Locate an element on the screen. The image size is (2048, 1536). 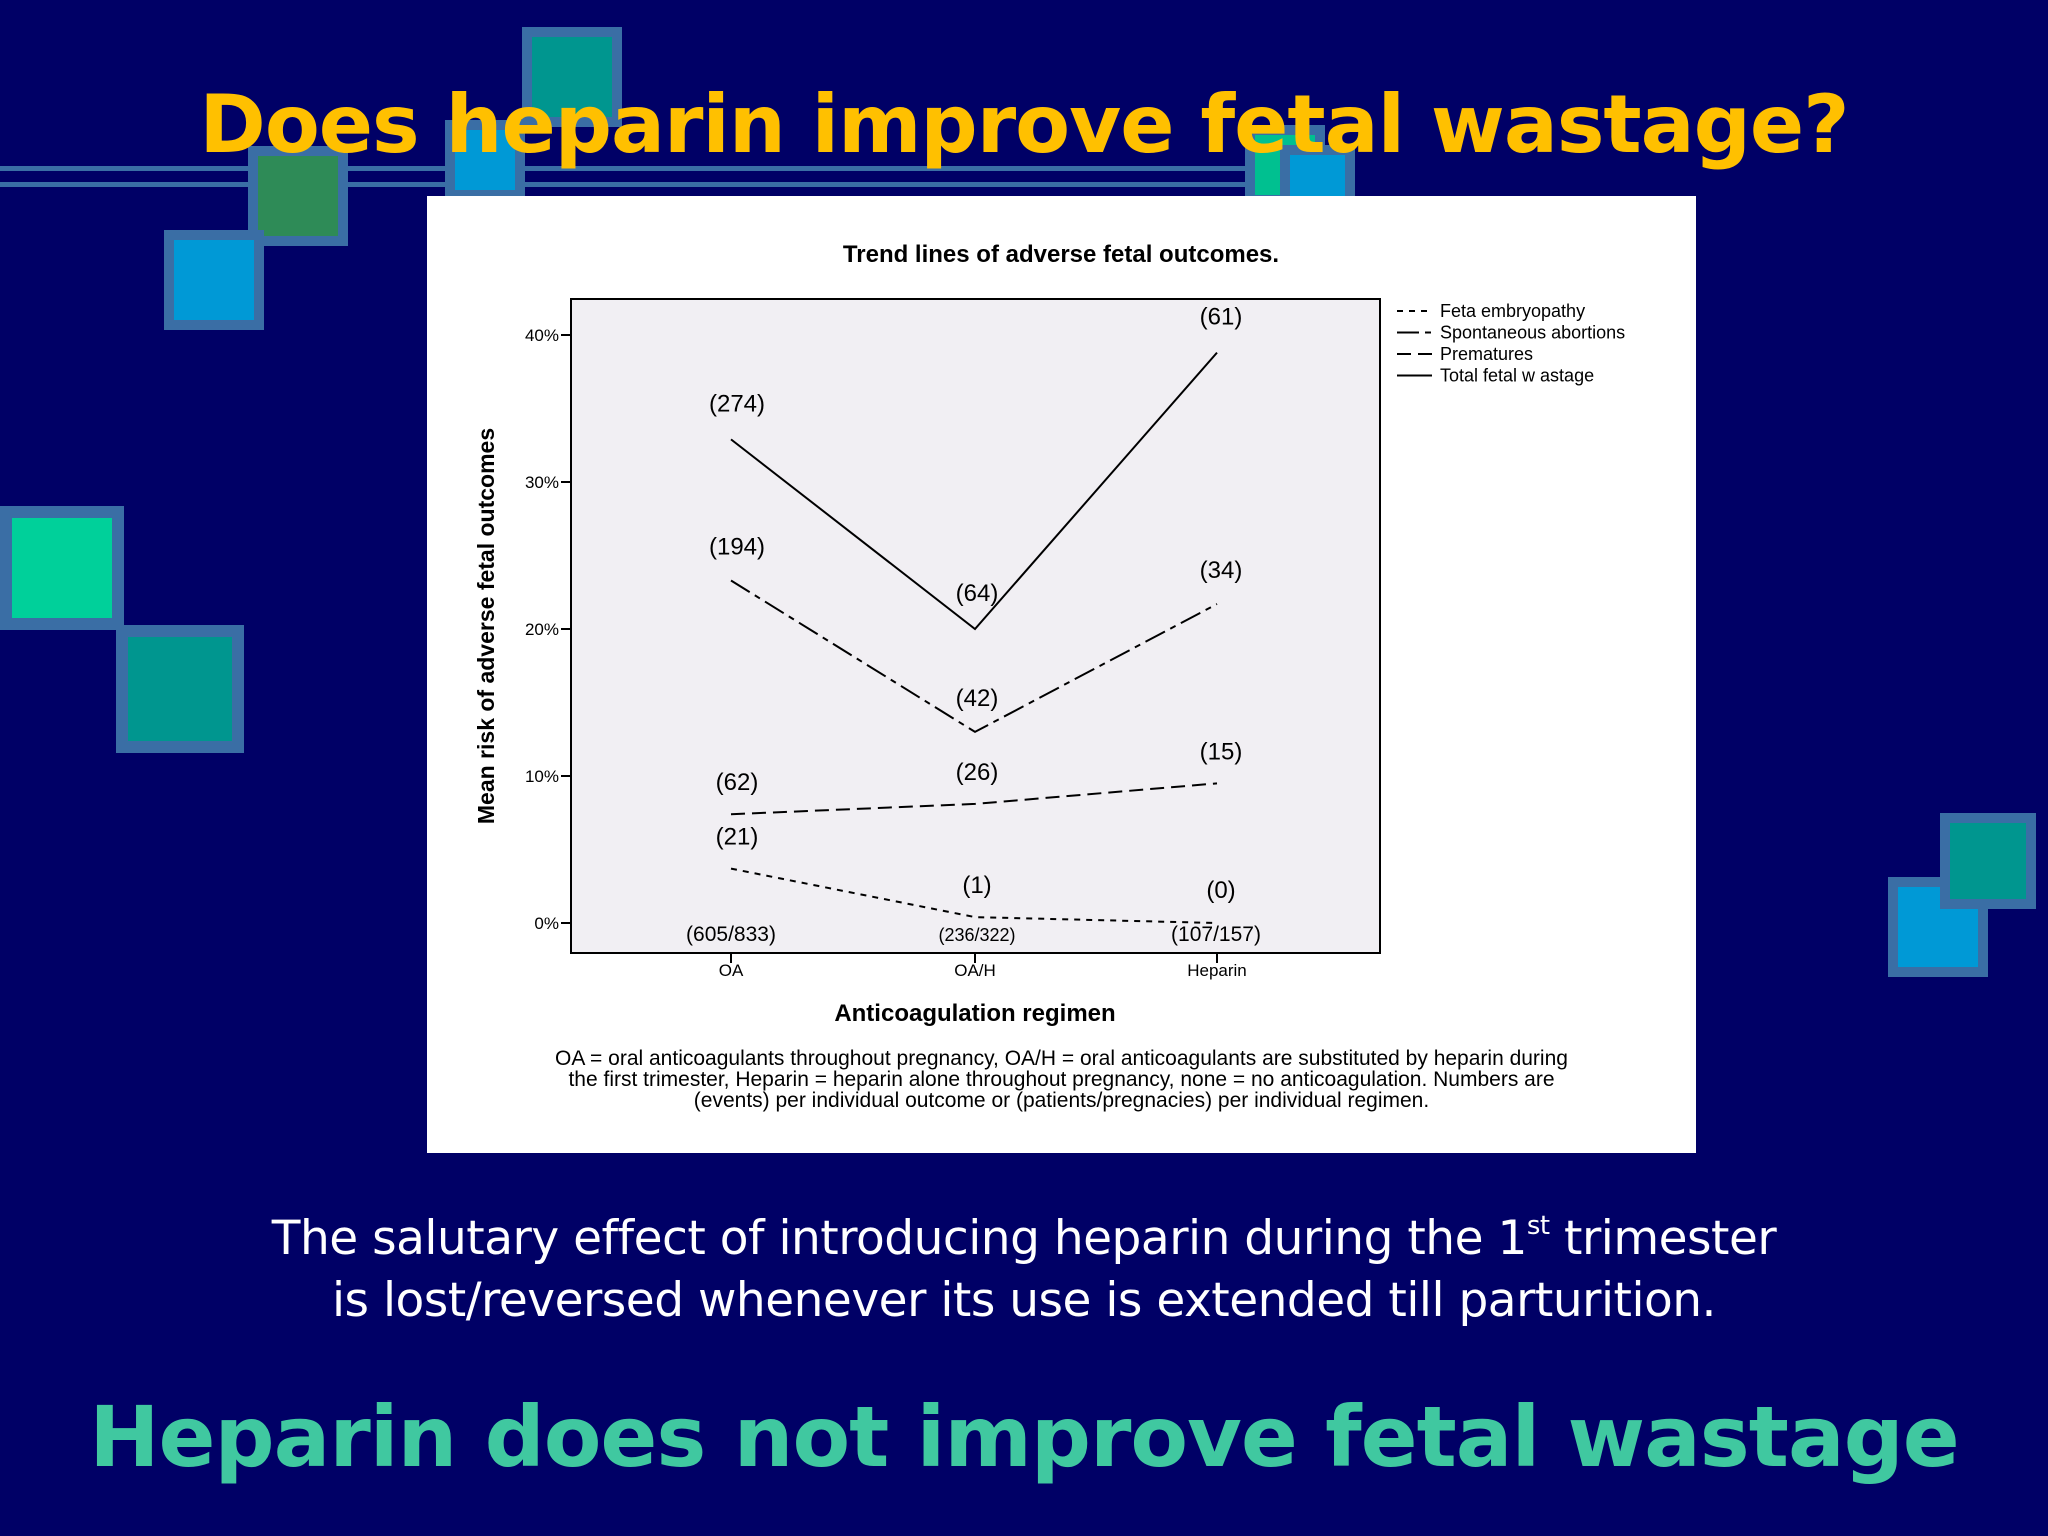
data-label: (1) is located at coordinates (976, 885).